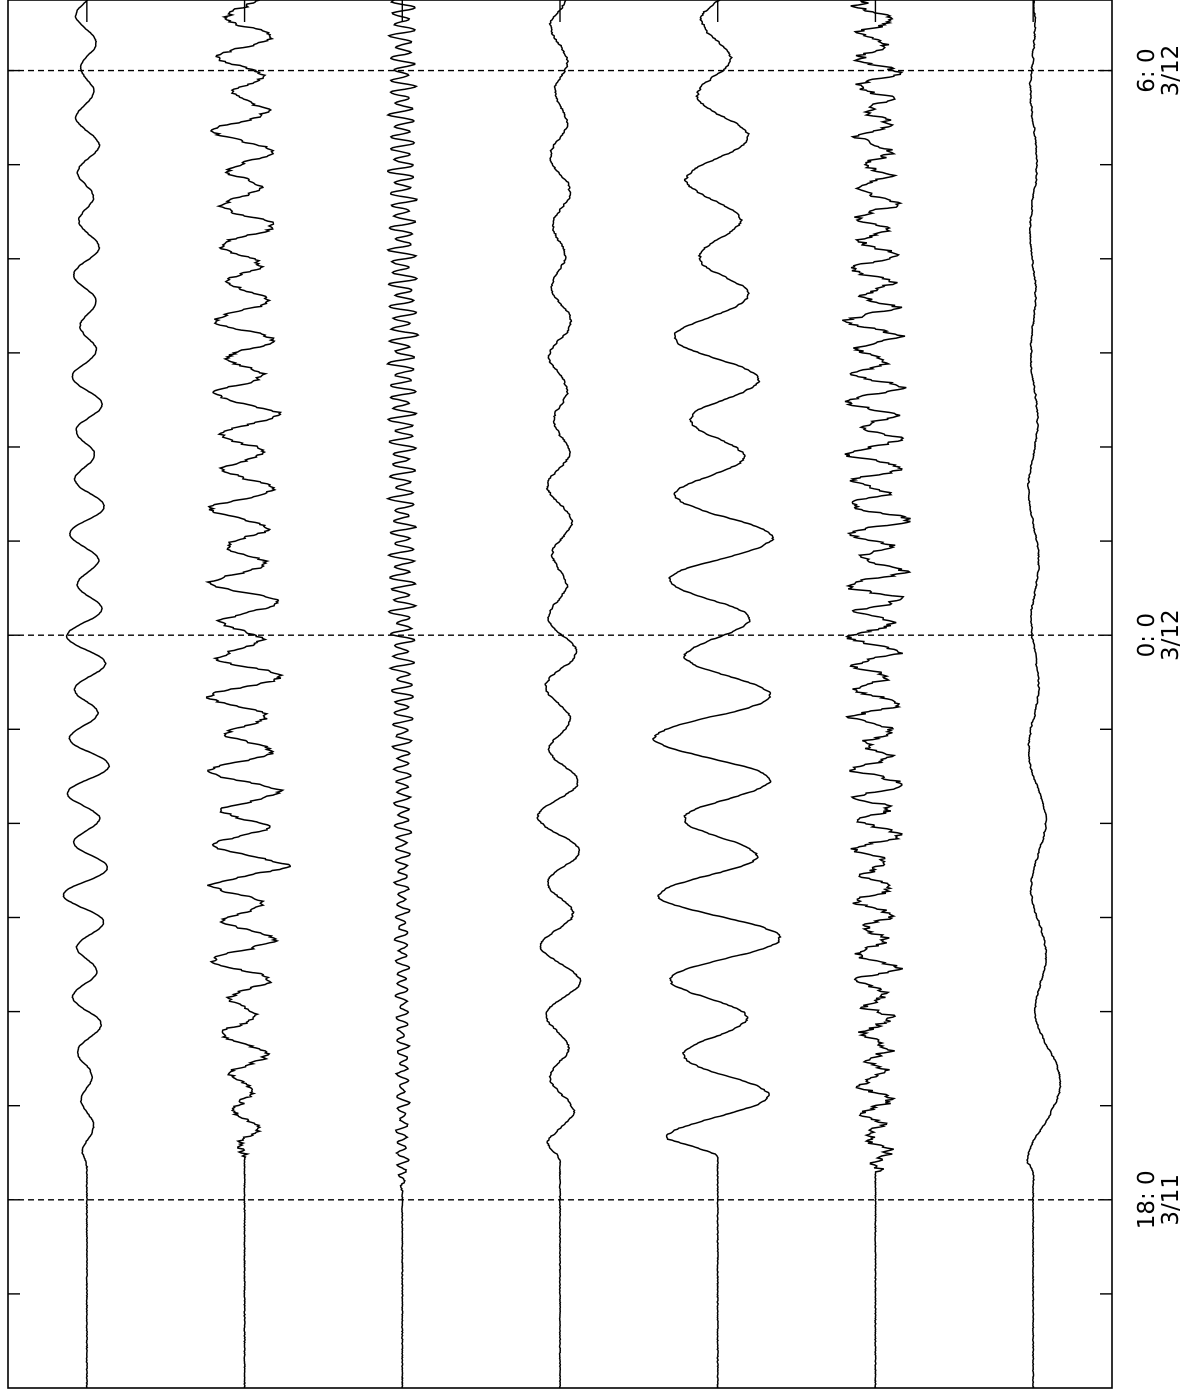  I want to click on tick-label-group-1: 0: 03/12, so click(1159, 635).